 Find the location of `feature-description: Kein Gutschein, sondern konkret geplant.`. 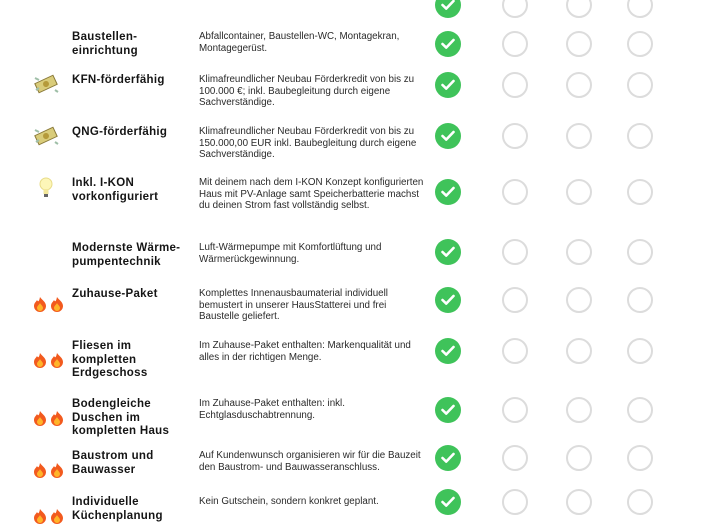

feature-description: Kein Gutschein, sondern konkret geplant. is located at coordinates (289, 501).